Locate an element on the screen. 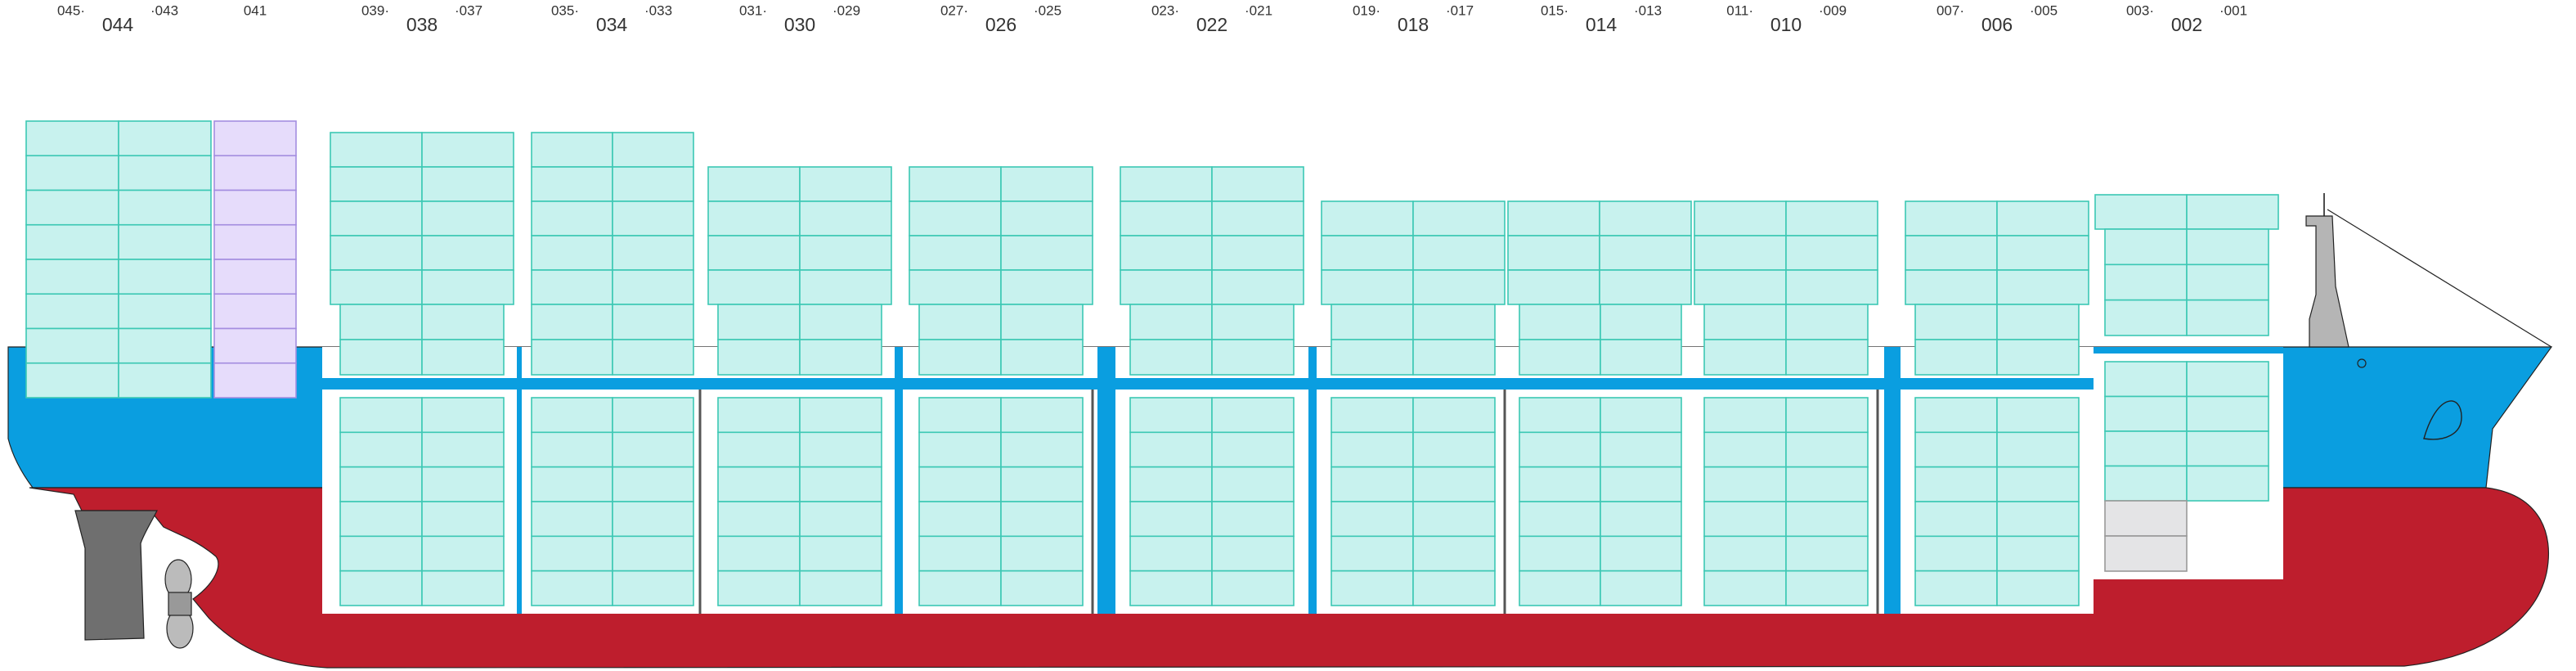 Image resolution: width=2576 pixels, height=671 pixels. bay-label: 006 is located at coordinates (1997, 24).